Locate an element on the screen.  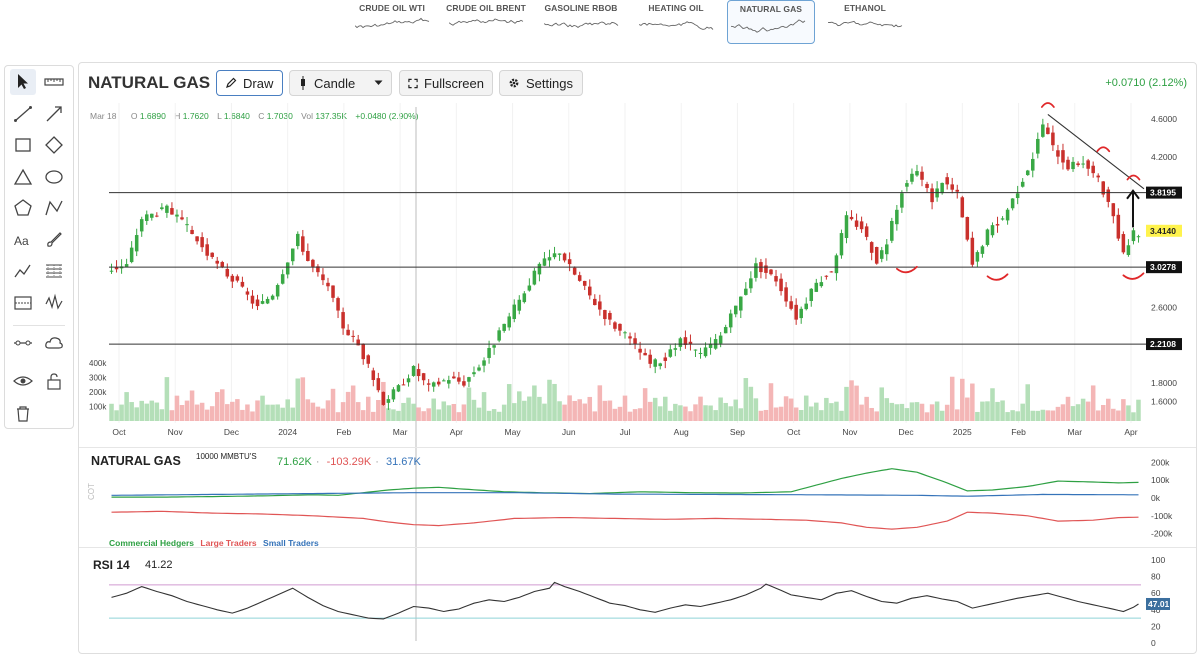
x-tick-label: Feb is located at coordinates (344, 432).